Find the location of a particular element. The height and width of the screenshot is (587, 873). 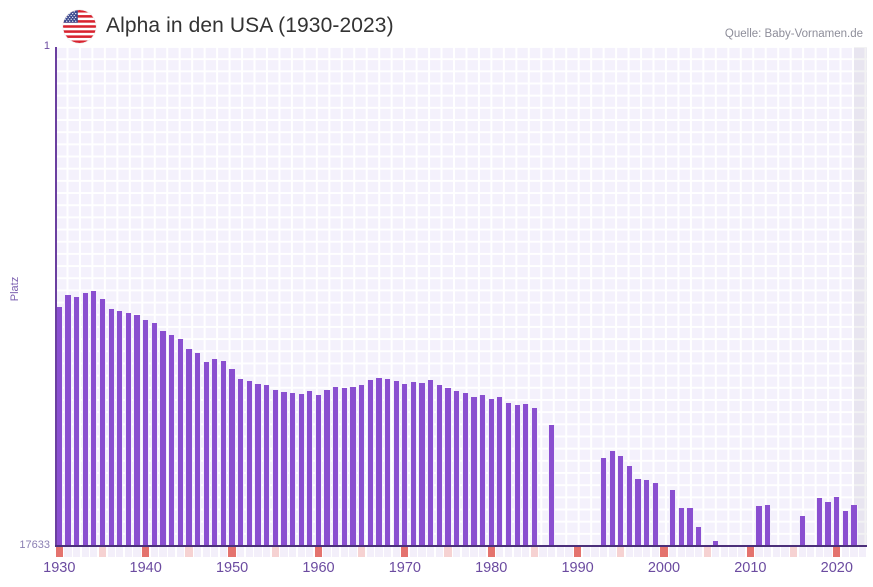

x-tick-label: 1970 is located at coordinates (404, 568).